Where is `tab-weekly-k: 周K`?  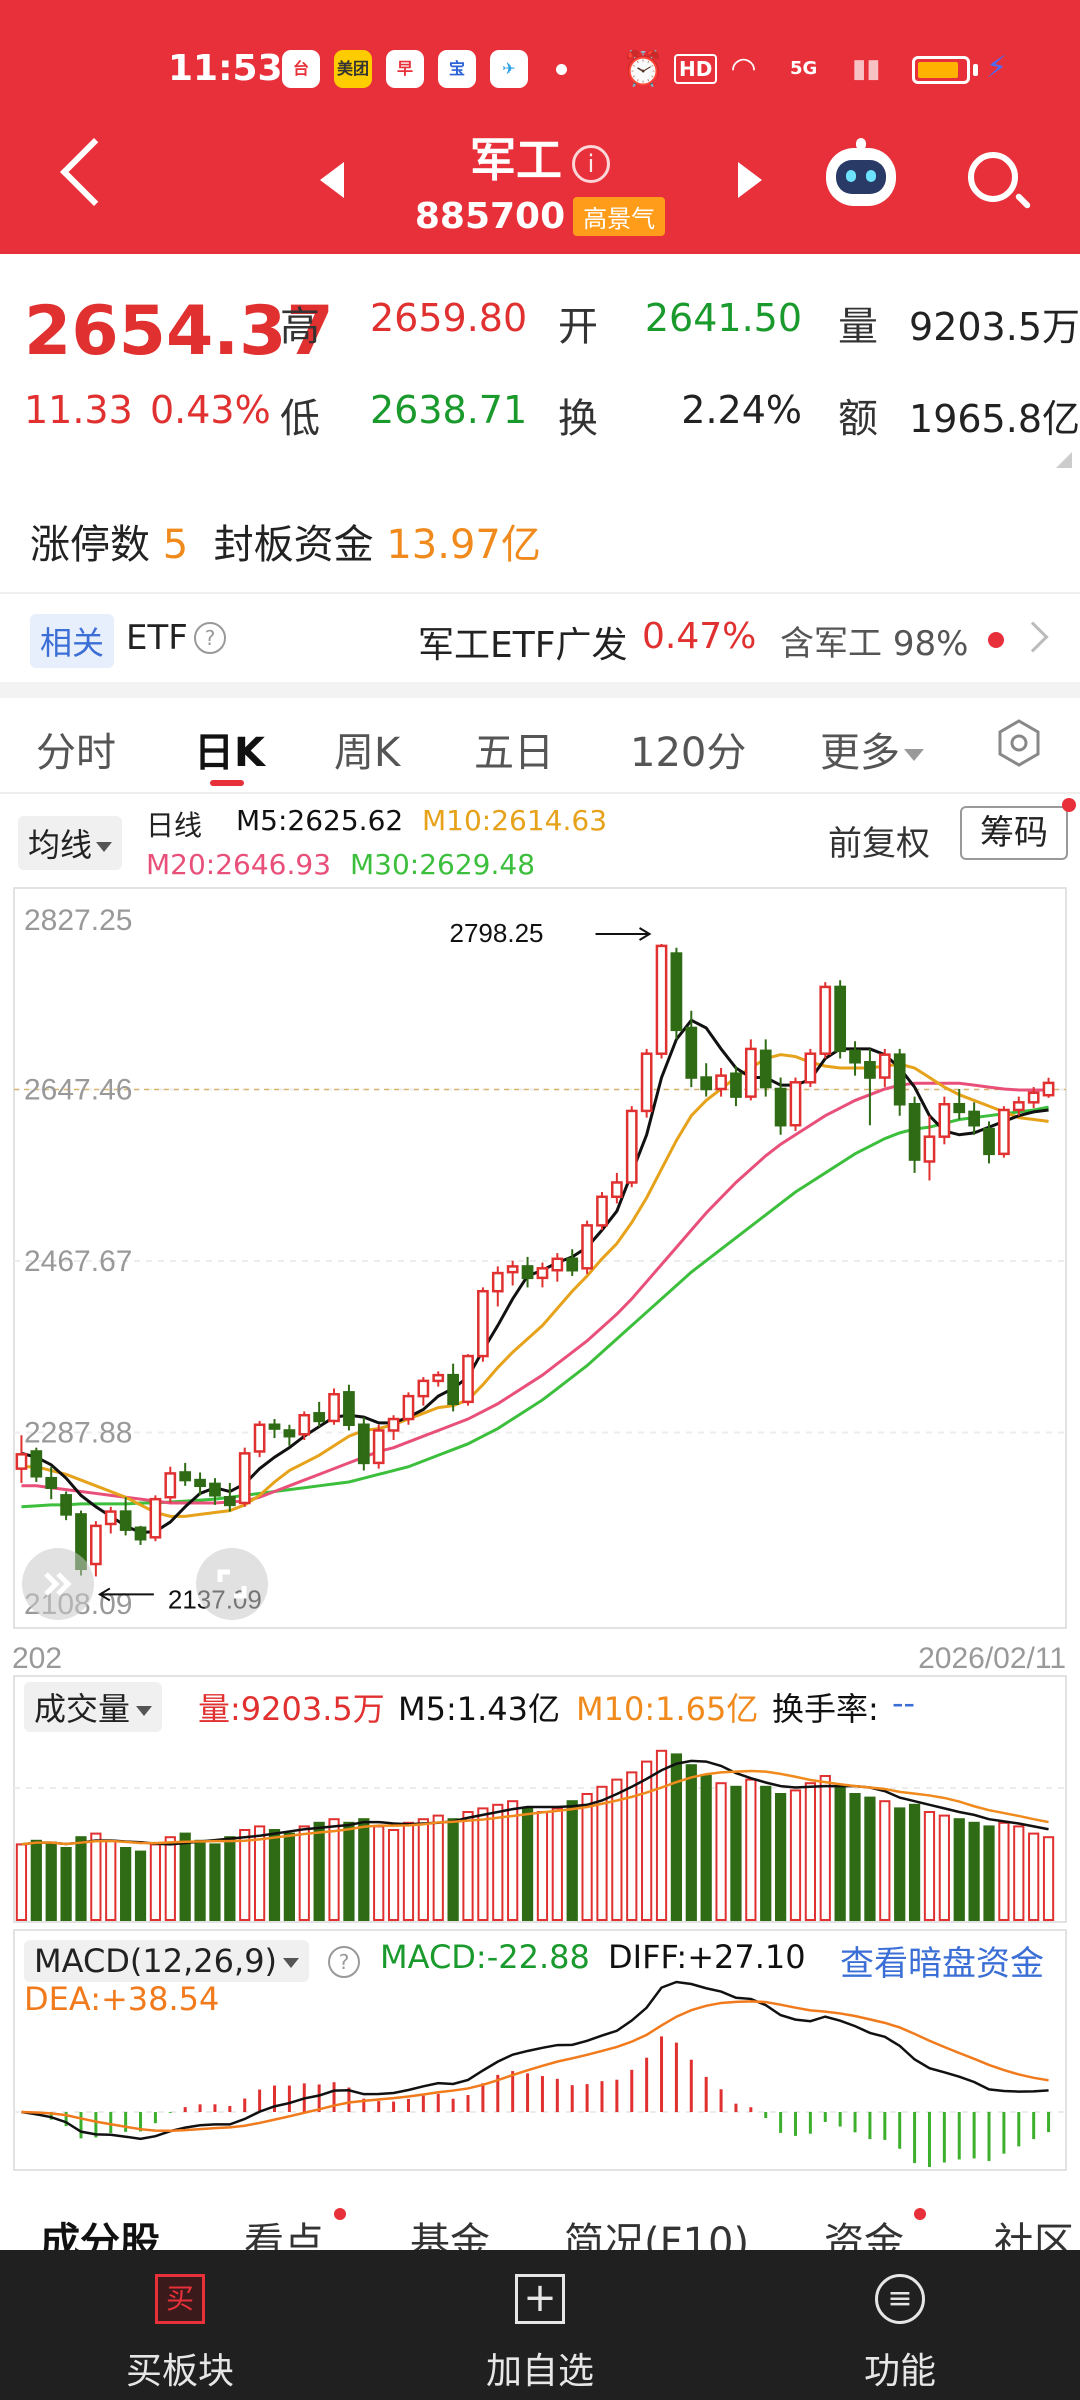 tab-weekly-k: 周K is located at coordinates (367, 753).